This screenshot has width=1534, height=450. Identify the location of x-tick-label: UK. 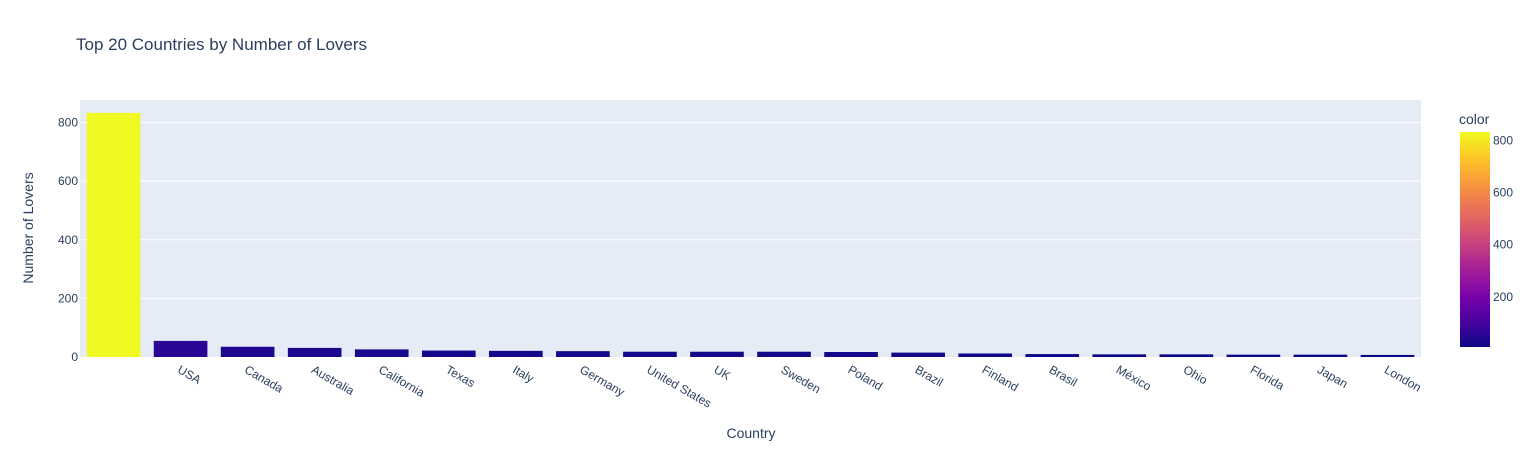
(721, 372).